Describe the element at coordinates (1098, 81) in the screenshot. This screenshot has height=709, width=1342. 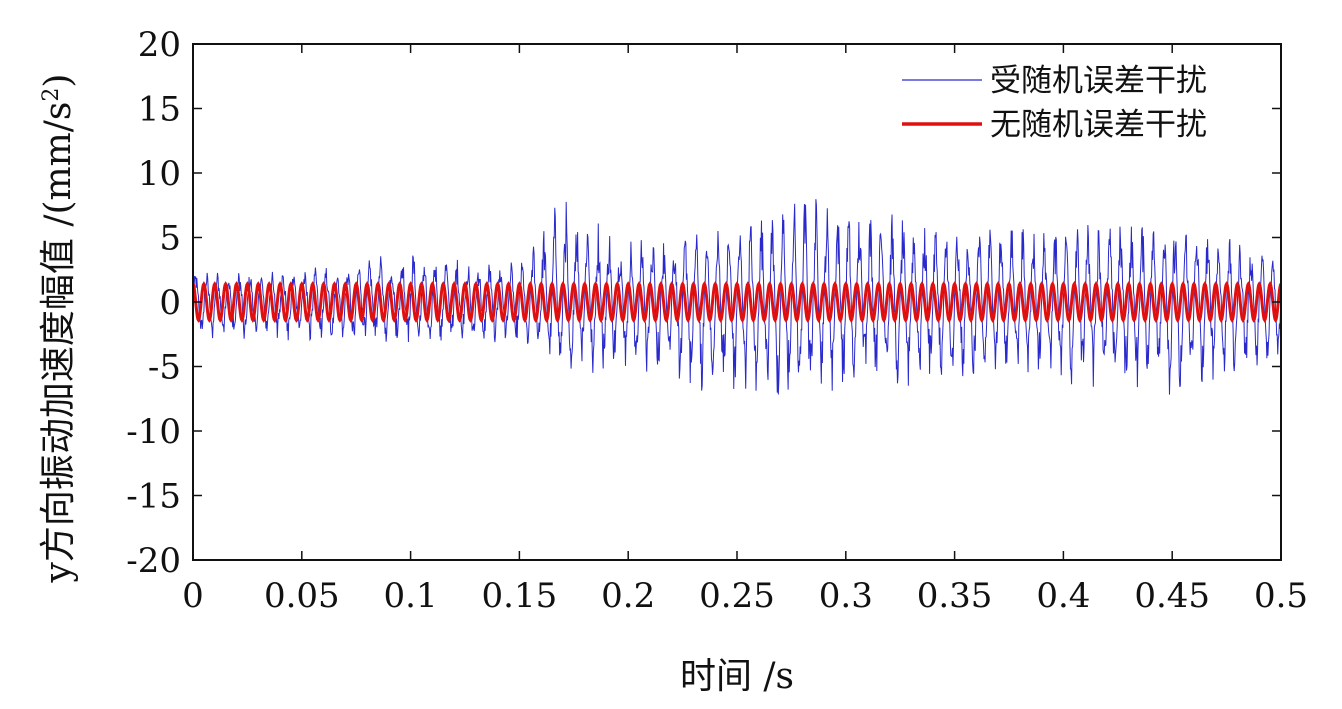
I see `legend-label-noisy: 受随机误差干扰` at that location.